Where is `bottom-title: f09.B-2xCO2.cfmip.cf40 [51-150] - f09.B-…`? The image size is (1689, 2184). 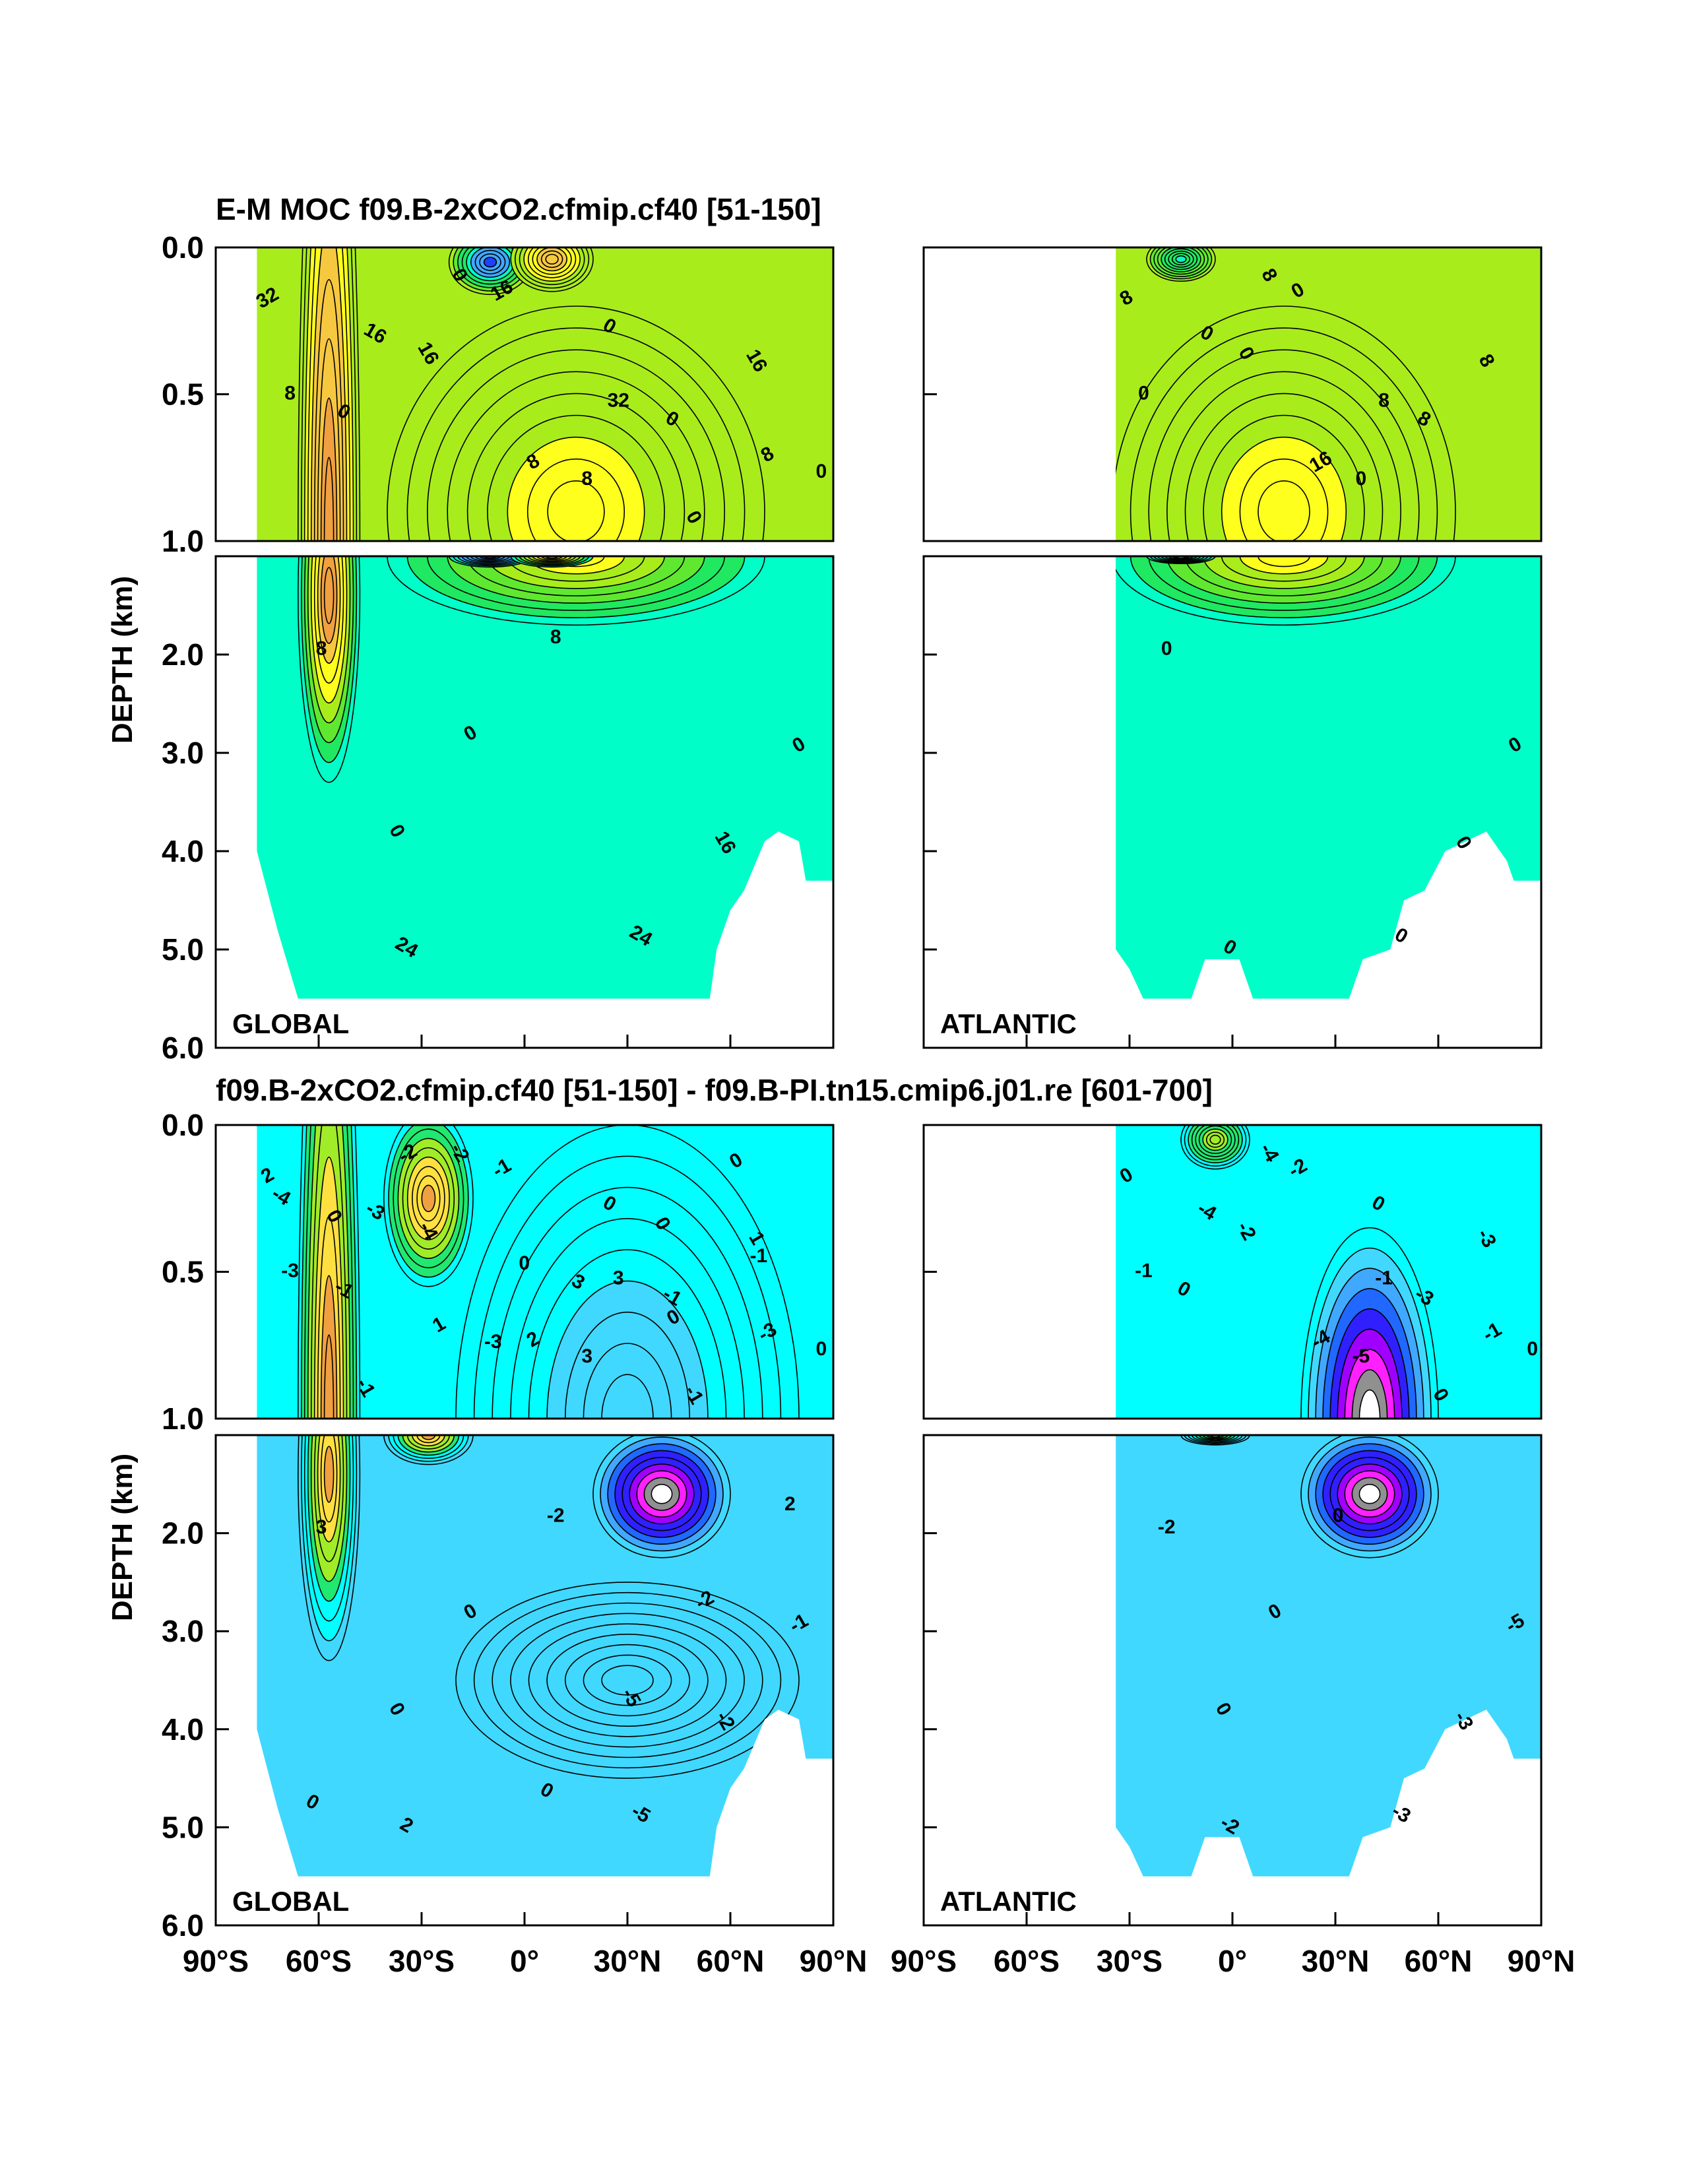 bottom-title: f09.B-2xCO2.cfmip.cf40 [51-150] - f09.B-… is located at coordinates (714, 1090).